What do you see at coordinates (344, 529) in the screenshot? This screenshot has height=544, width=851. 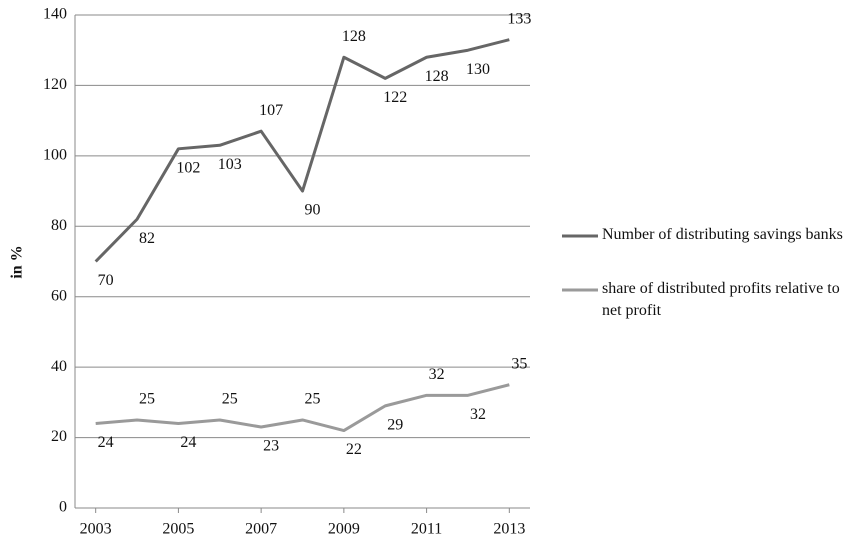 I see `x-tick-label: 2009` at bounding box center [344, 529].